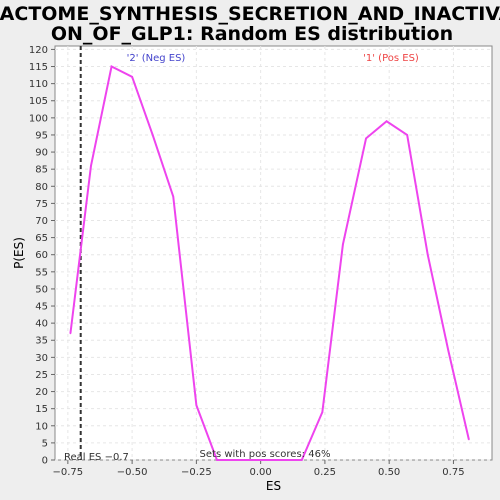  What do you see at coordinates (96, 457) in the screenshot?
I see `real-es-label: Real ES −0.7` at bounding box center [96, 457].